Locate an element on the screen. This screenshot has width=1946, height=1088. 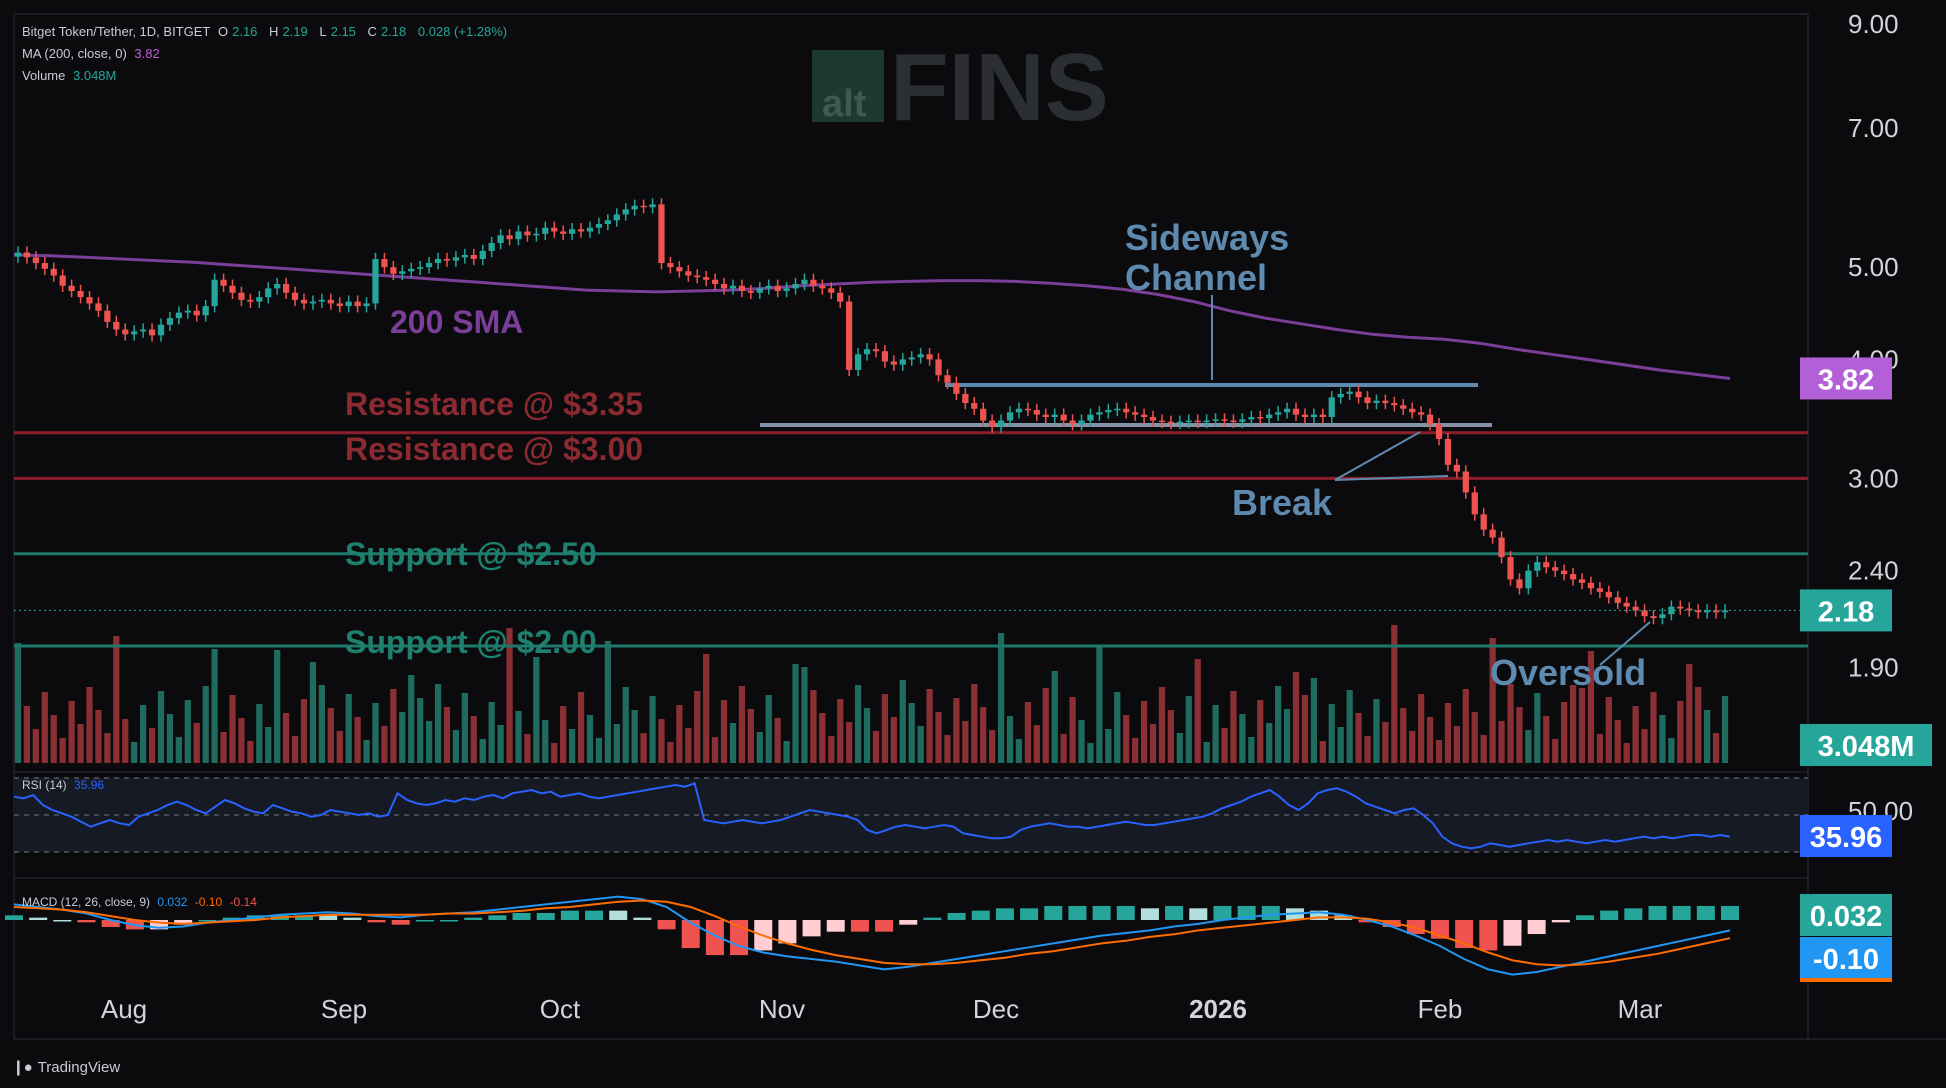
price-tick-label: 5.00 is located at coordinates (1873, 267).